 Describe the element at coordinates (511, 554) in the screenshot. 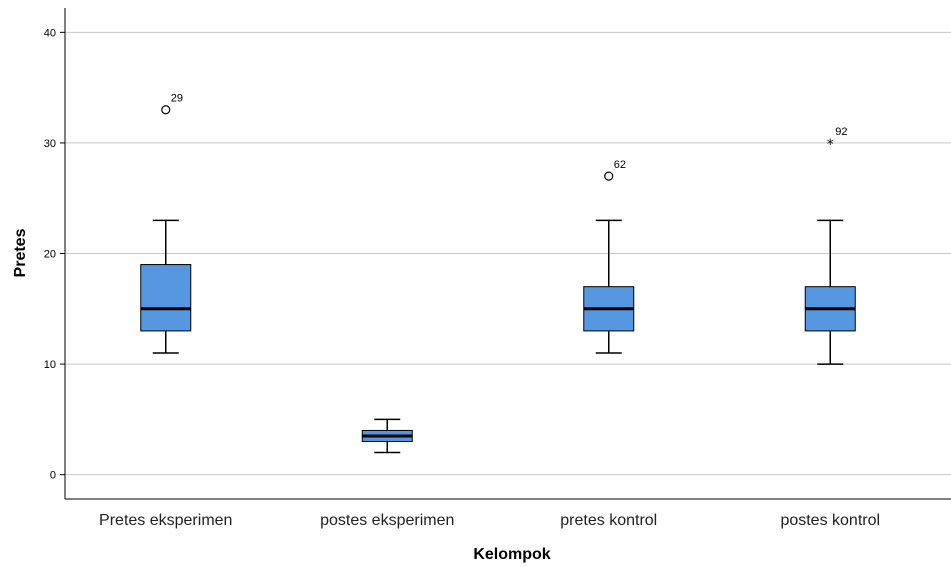

I see `x-axis-title: Kelompok` at that location.